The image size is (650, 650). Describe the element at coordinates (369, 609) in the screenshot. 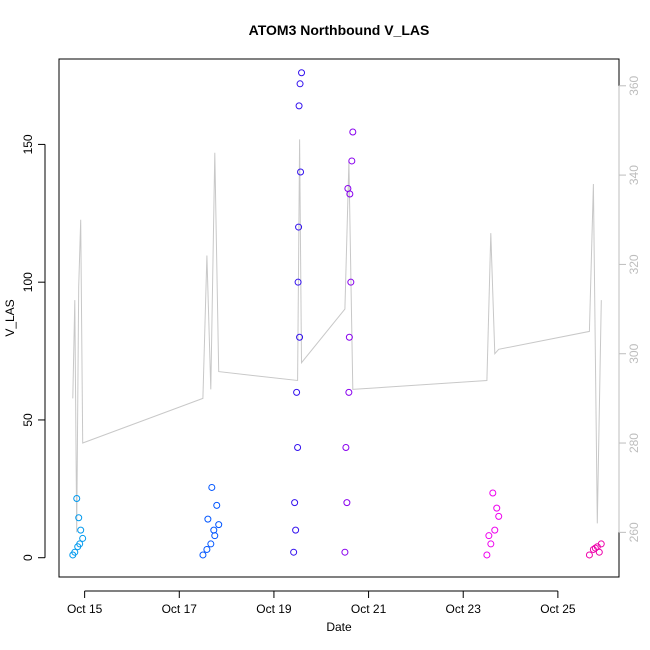

I see `x-tick-label: Oct 21` at that location.